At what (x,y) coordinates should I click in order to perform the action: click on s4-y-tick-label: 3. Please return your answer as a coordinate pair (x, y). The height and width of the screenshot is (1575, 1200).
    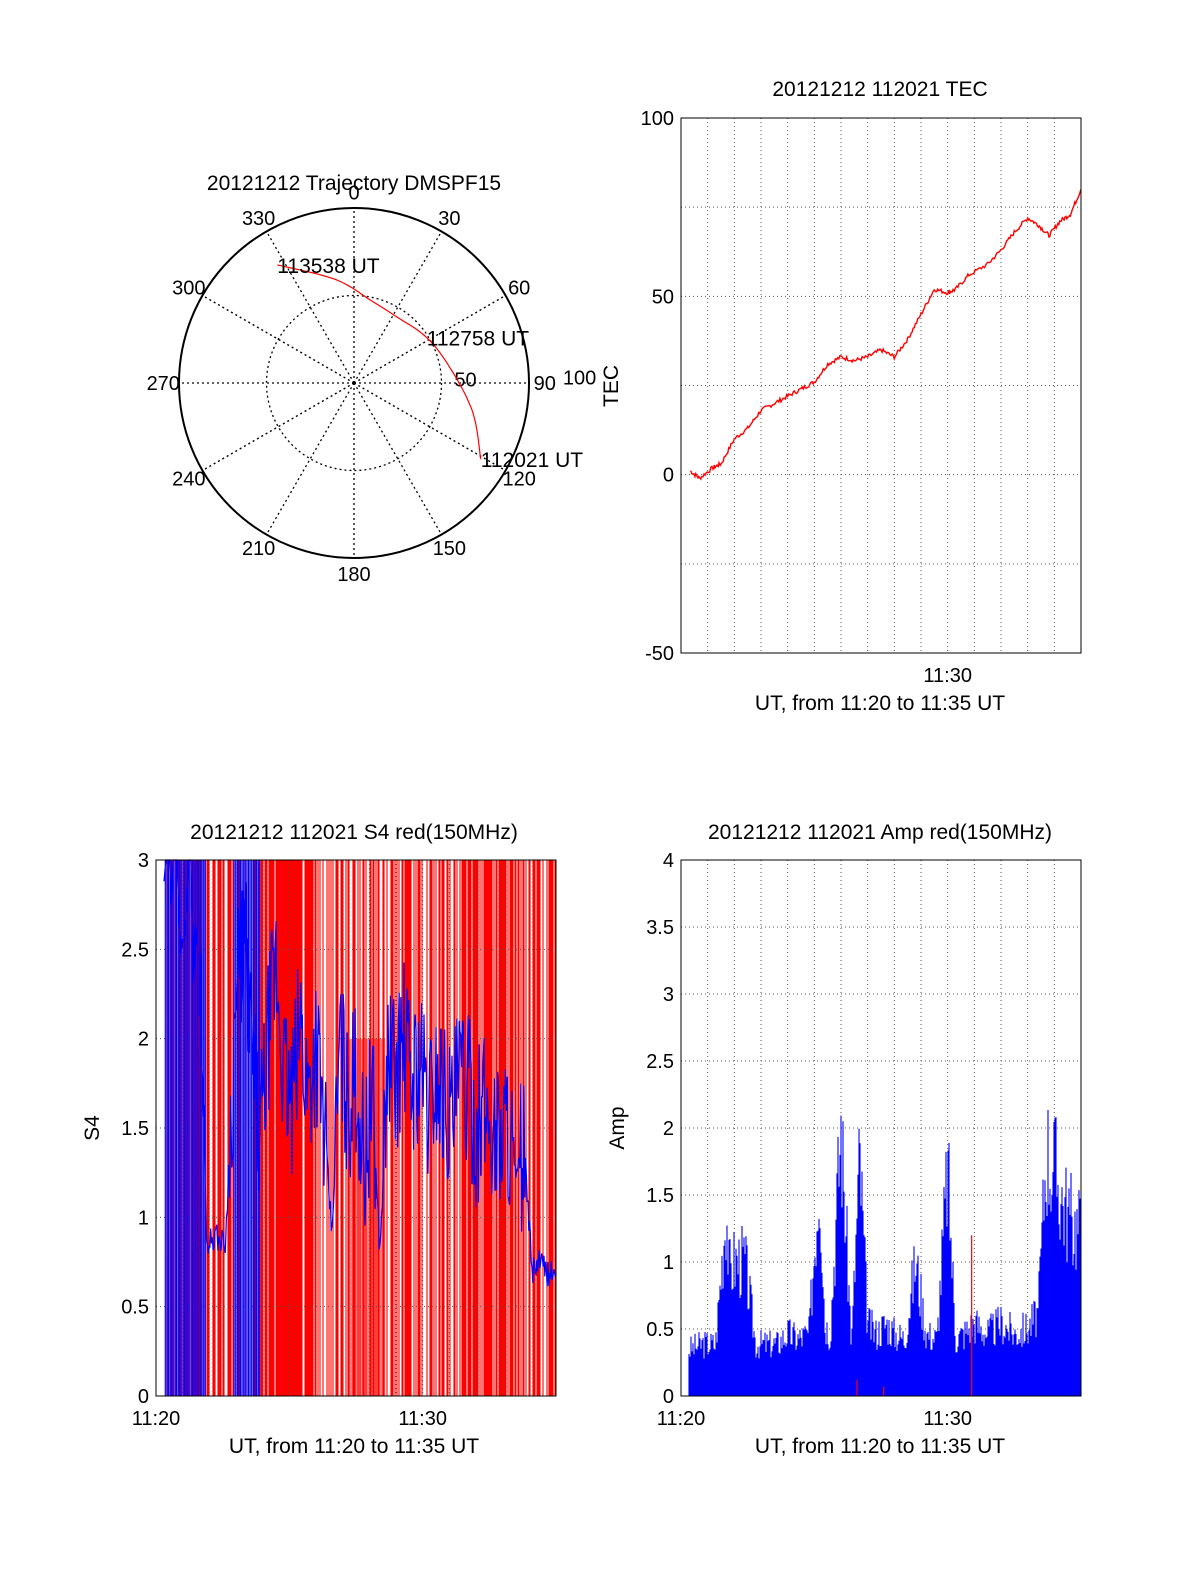
    Looking at the image, I should click on (143, 861).